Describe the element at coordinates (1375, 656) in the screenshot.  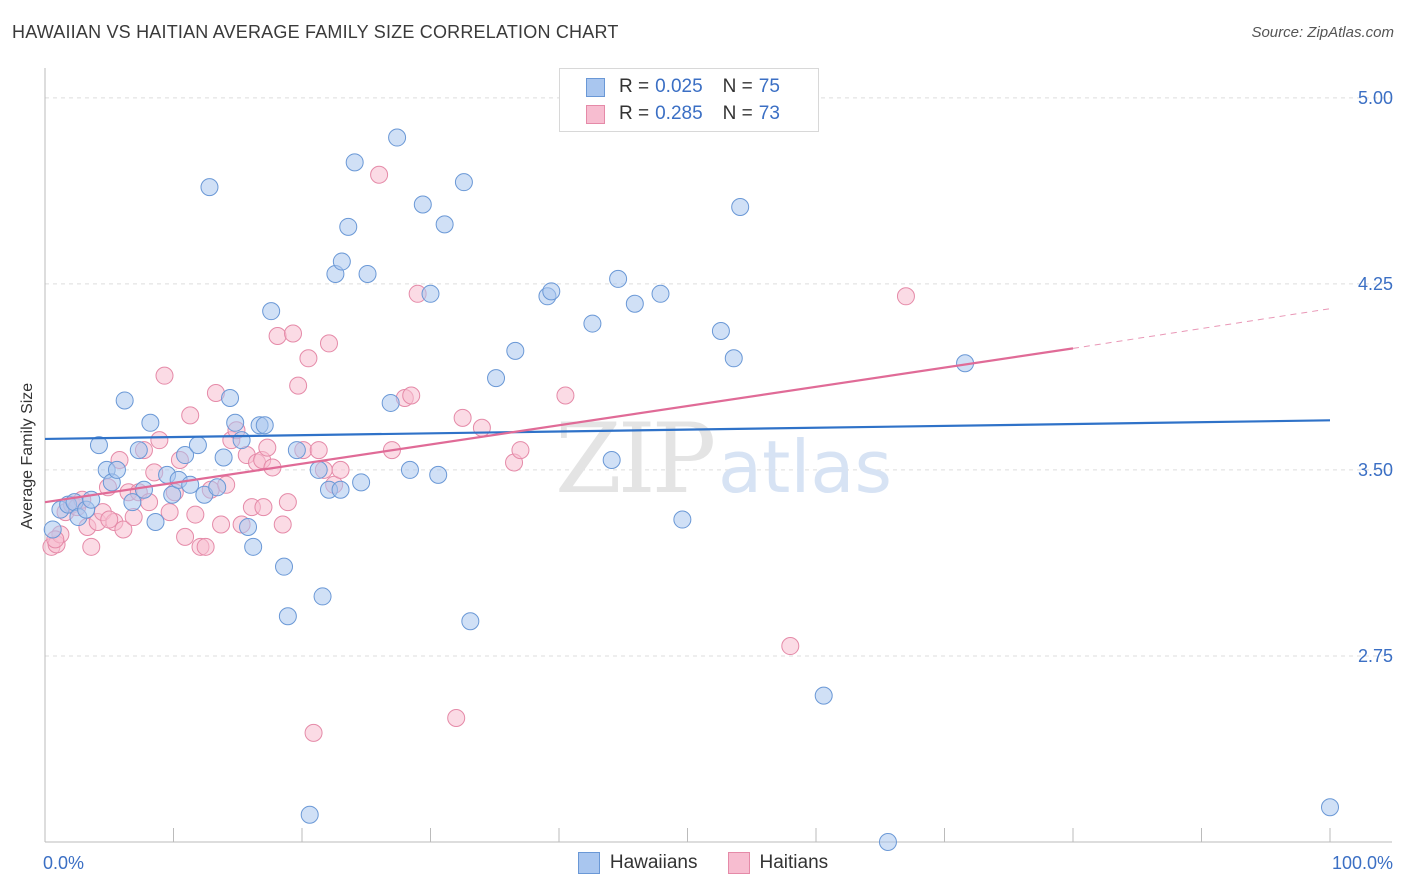
I see `y-tick-label: 2.75` at that location.